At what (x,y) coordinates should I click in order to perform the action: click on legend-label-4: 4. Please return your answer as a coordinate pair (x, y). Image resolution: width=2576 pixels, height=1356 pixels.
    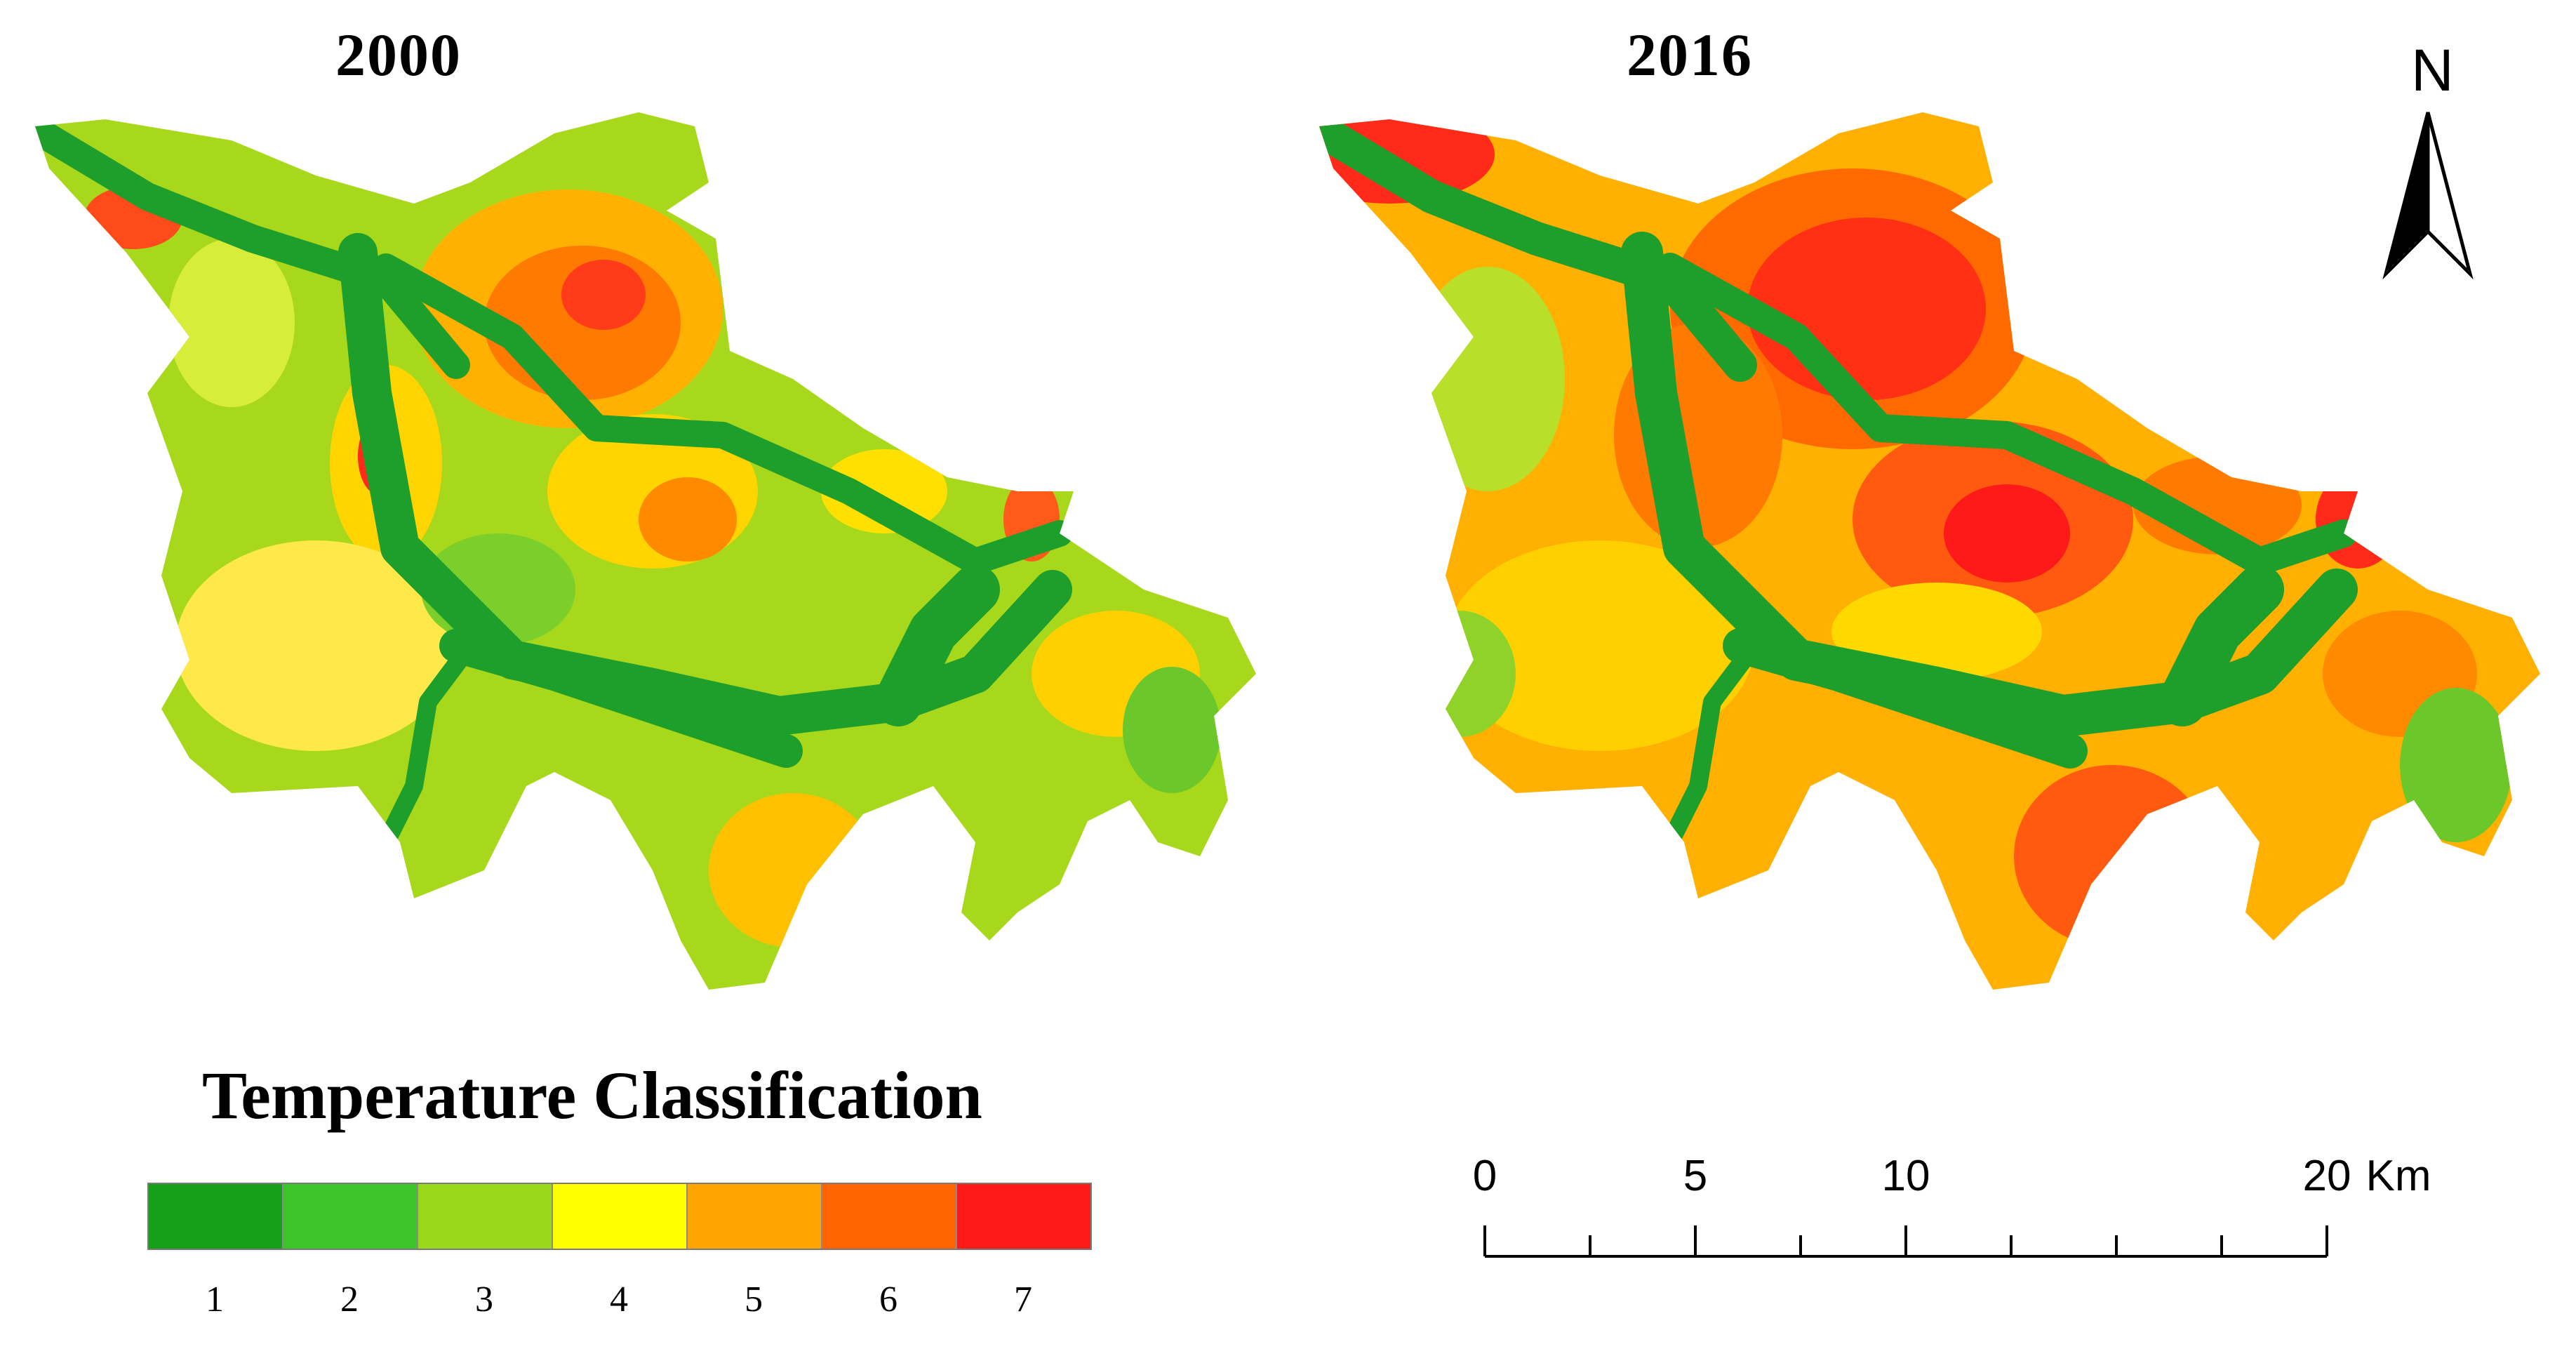
    Looking at the image, I should click on (619, 1299).